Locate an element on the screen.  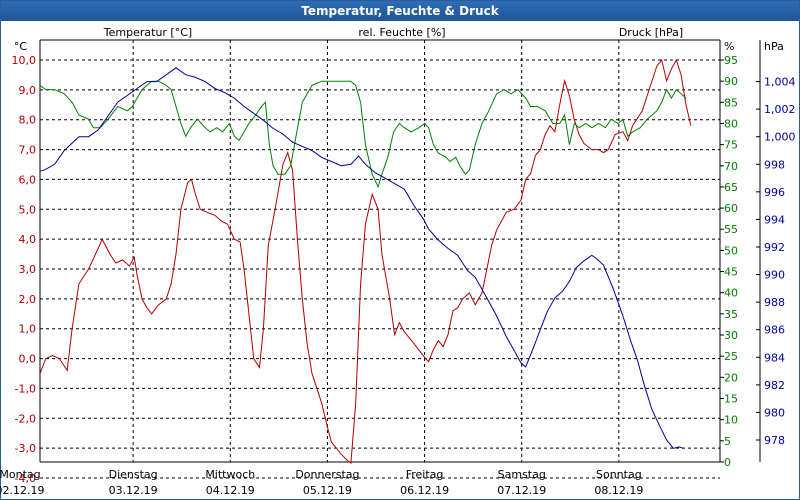
window-title: Temperatur, Feuchte & Druck is located at coordinates (400, 11).